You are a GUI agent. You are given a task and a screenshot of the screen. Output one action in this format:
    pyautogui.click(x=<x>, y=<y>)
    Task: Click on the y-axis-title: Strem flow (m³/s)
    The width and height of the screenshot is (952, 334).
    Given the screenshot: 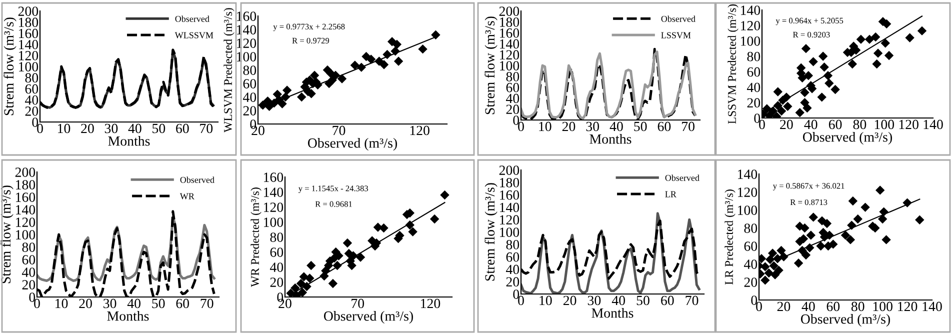 What is the action you would take?
    pyautogui.click(x=491, y=232)
    